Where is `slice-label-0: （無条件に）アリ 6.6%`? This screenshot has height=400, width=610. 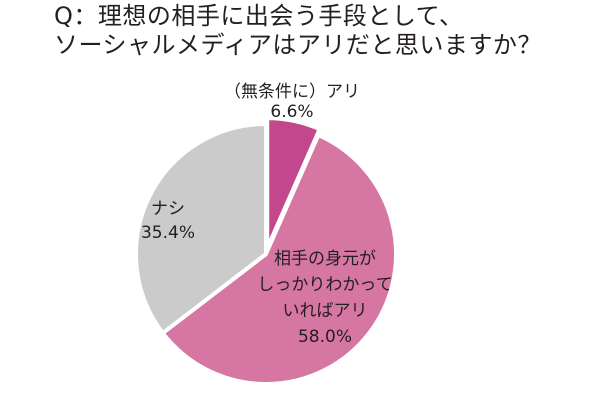 slice-label-0: （無条件に）アリ 6.6% is located at coordinates (292, 102).